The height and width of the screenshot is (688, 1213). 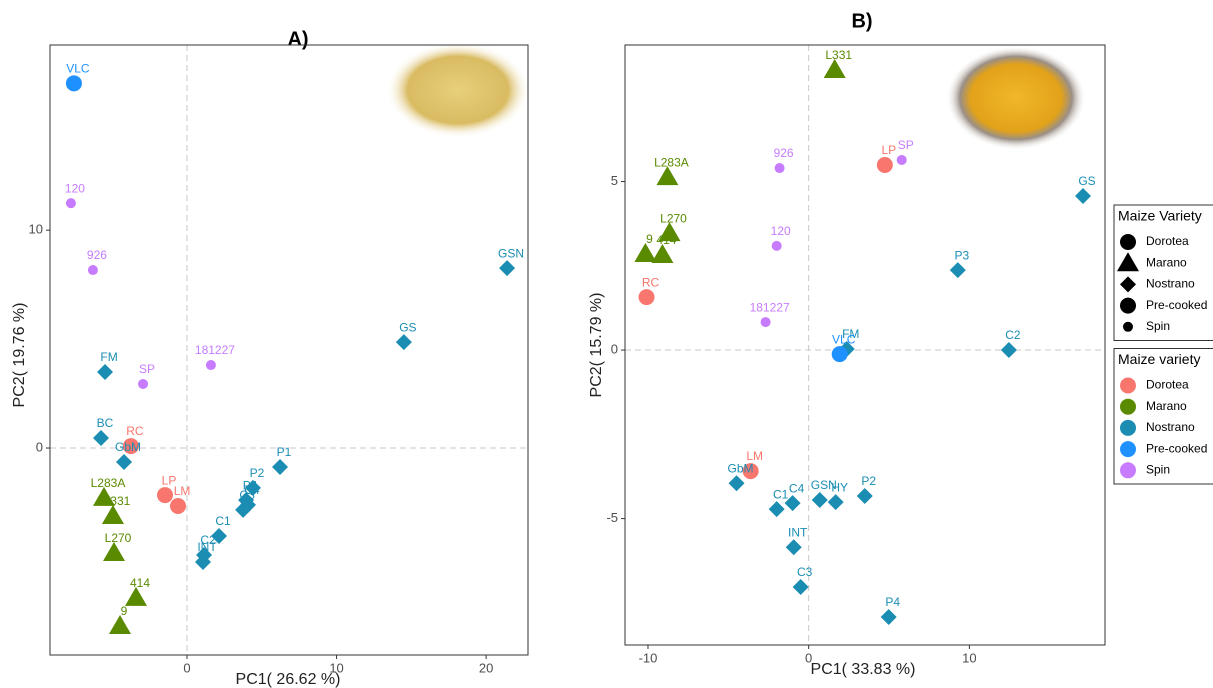 What do you see at coordinates (1176, 448) in the screenshot?
I see `legend-label: Pre-cooked` at bounding box center [1176, 448].